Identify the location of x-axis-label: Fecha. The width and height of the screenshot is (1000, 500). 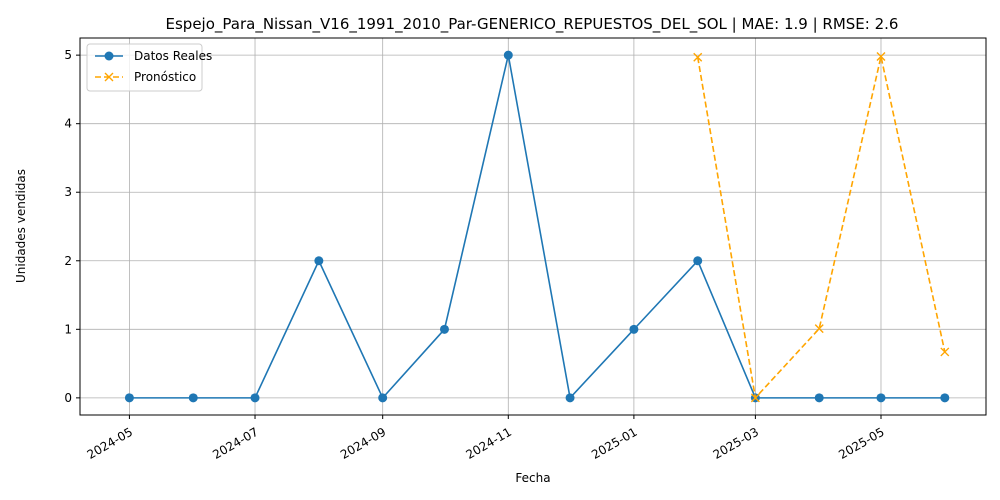
(532, 478).